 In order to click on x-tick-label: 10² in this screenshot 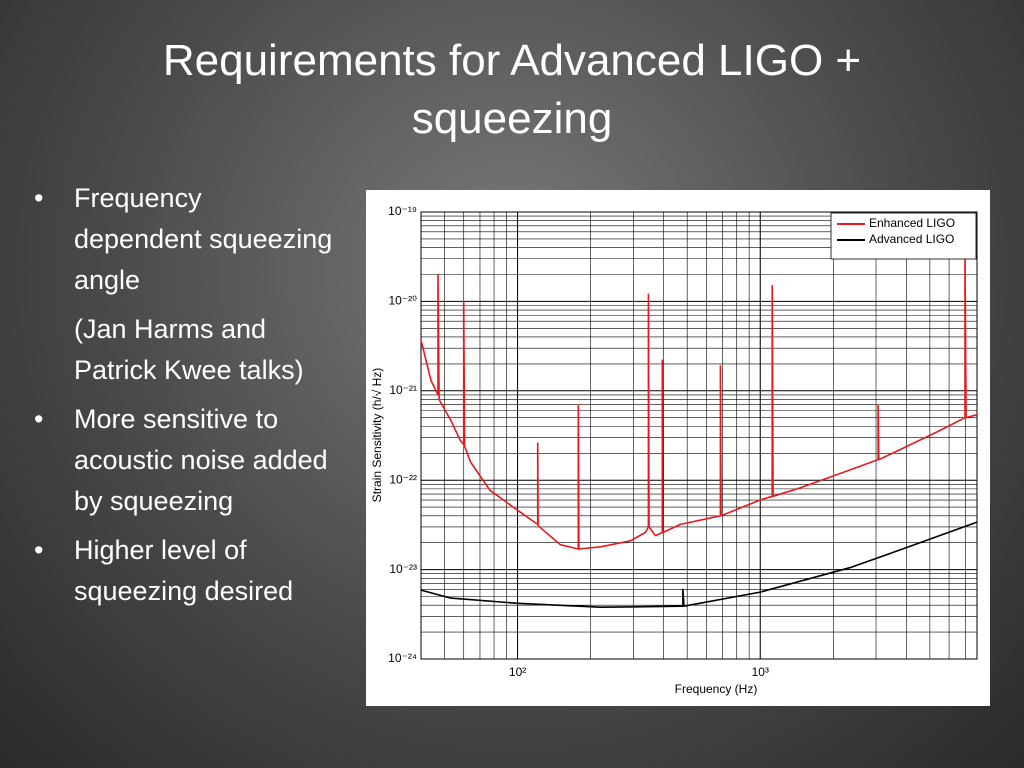, I will do `click(517, 672)`.